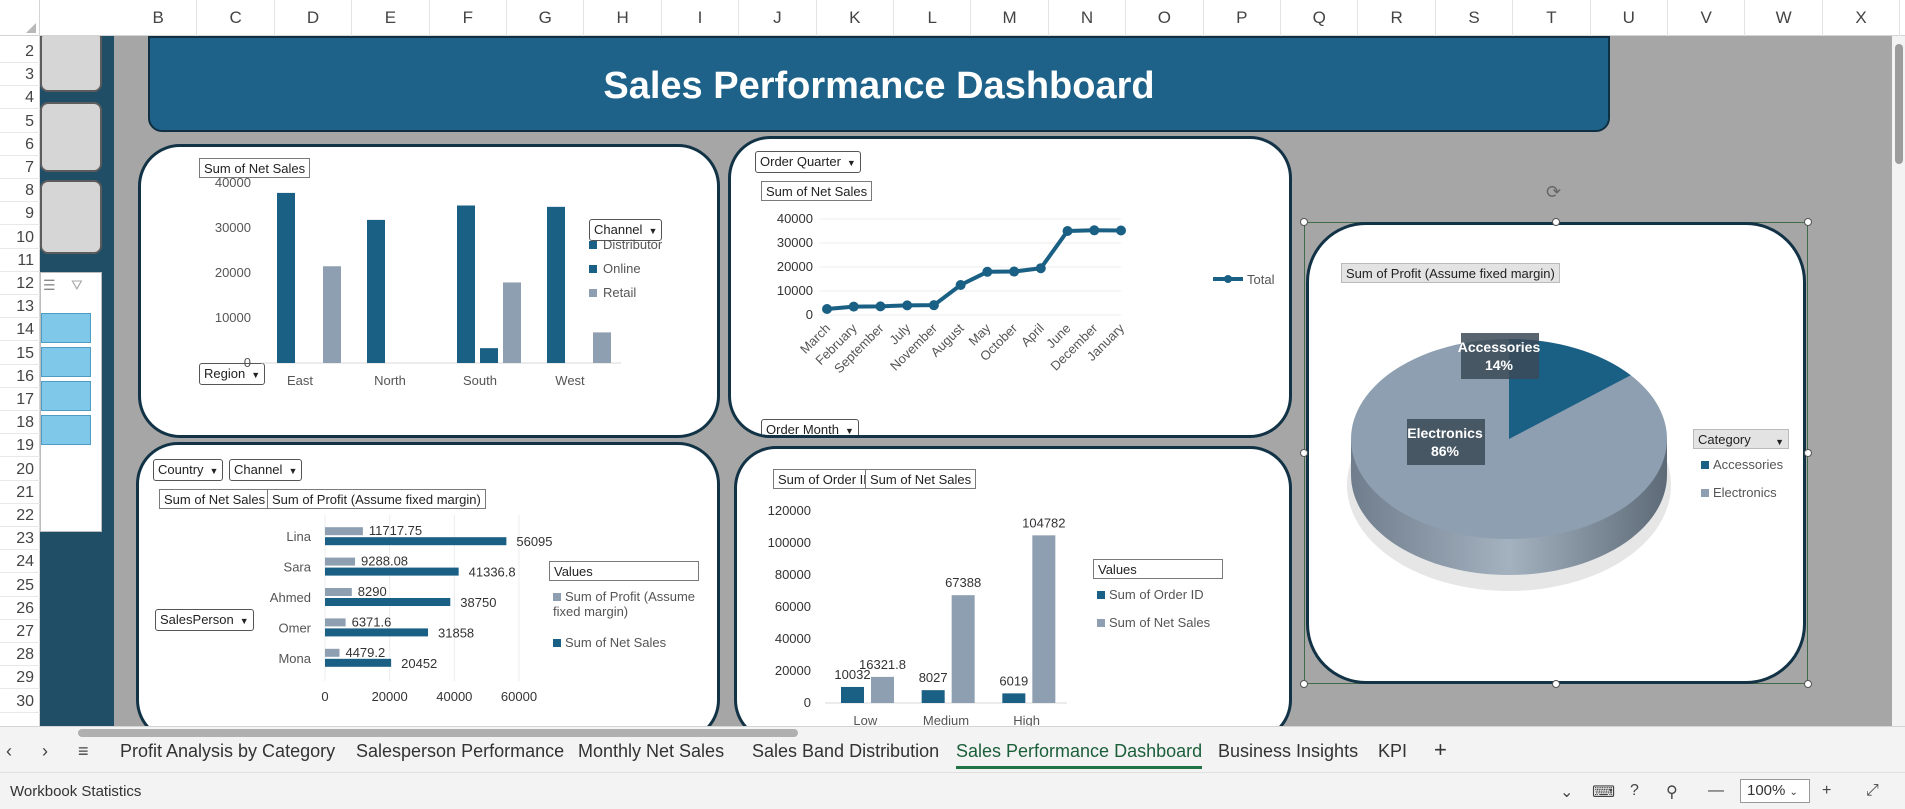  I want to click on salesperson-filter-dropdown: SalesPerson ▼, so click(204, 620).